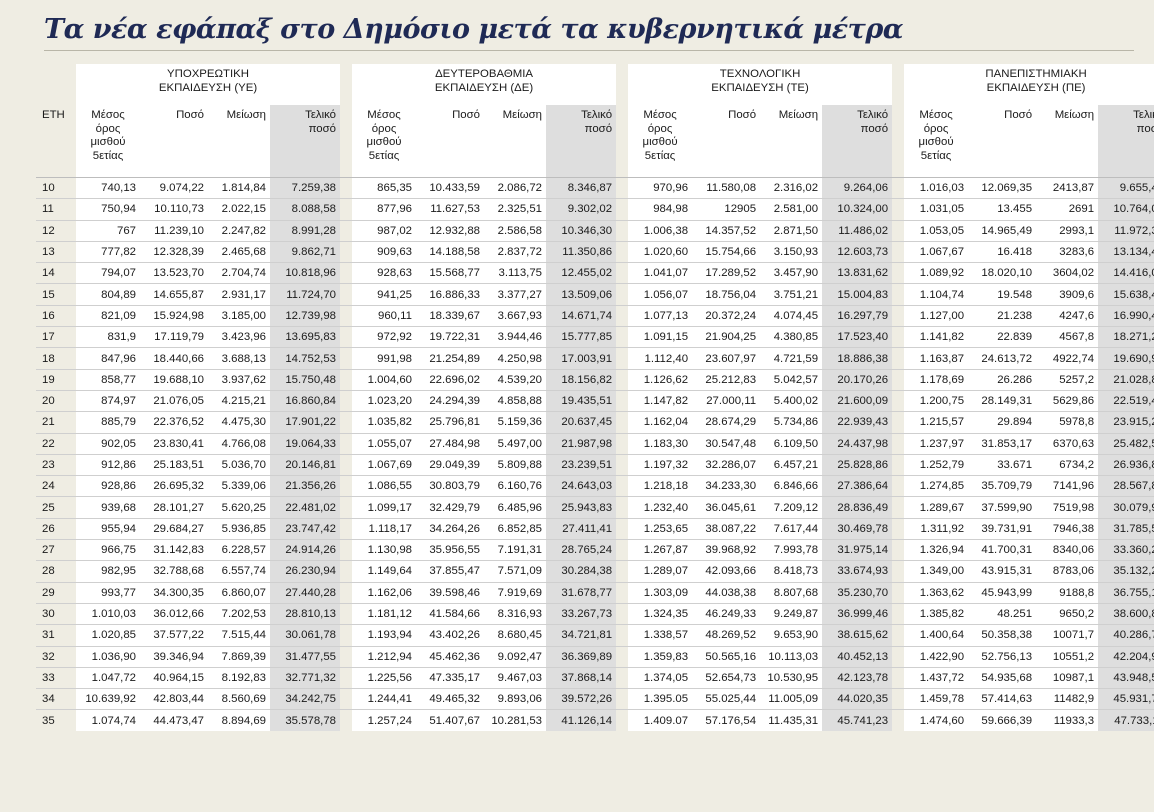  What do you see at coordinates (1067, 464) in the screenshot?
I see `reduction-cell: 6734,2` at bounding box center [1067, 464].